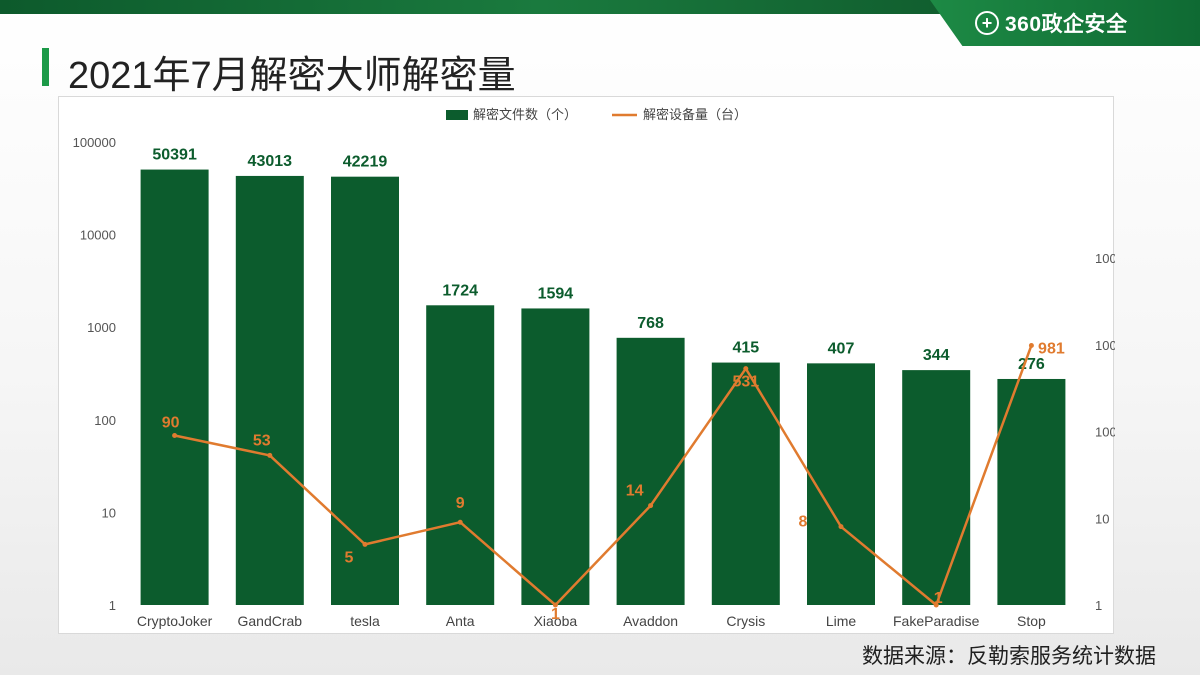 The image size is (1200, 675). I want to click on y-left-tick-label: 10000, so click(98, 235).